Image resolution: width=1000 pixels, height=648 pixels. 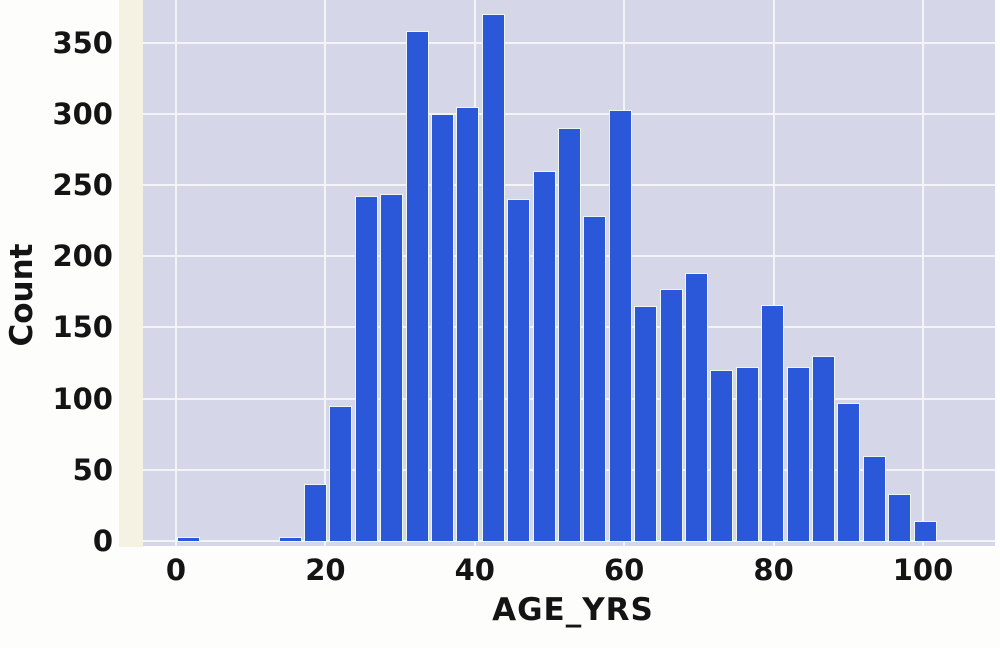 What do you see at coordinates (82, 398) in the screenshot?
I see `y-tick-label-100: 100` at bounding box center [82, 398].